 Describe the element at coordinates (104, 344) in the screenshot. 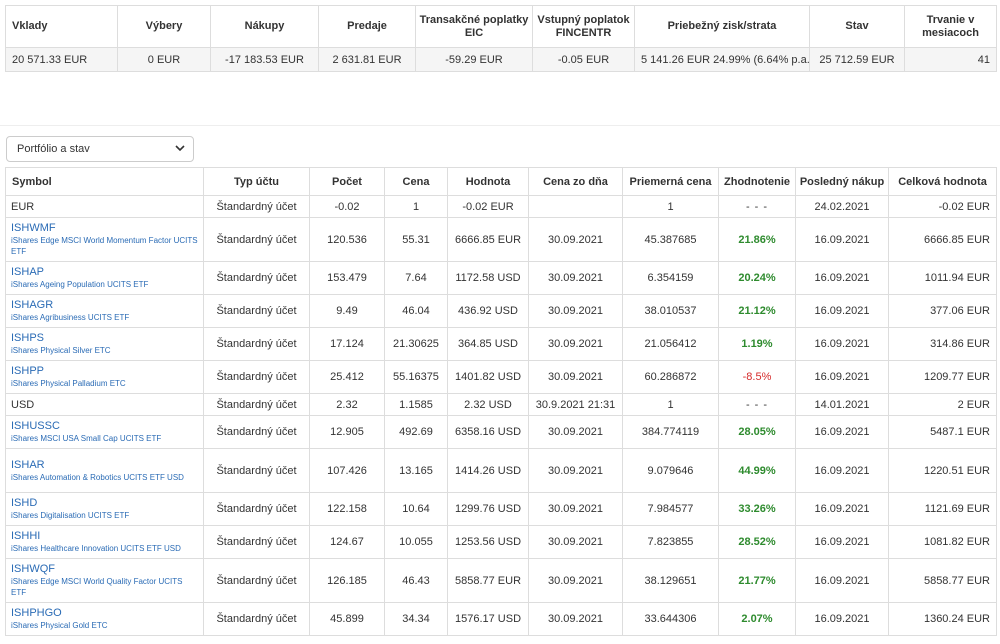

I see `symbol-cell: ISHPS iShares Physical Silver ETC` at that location.